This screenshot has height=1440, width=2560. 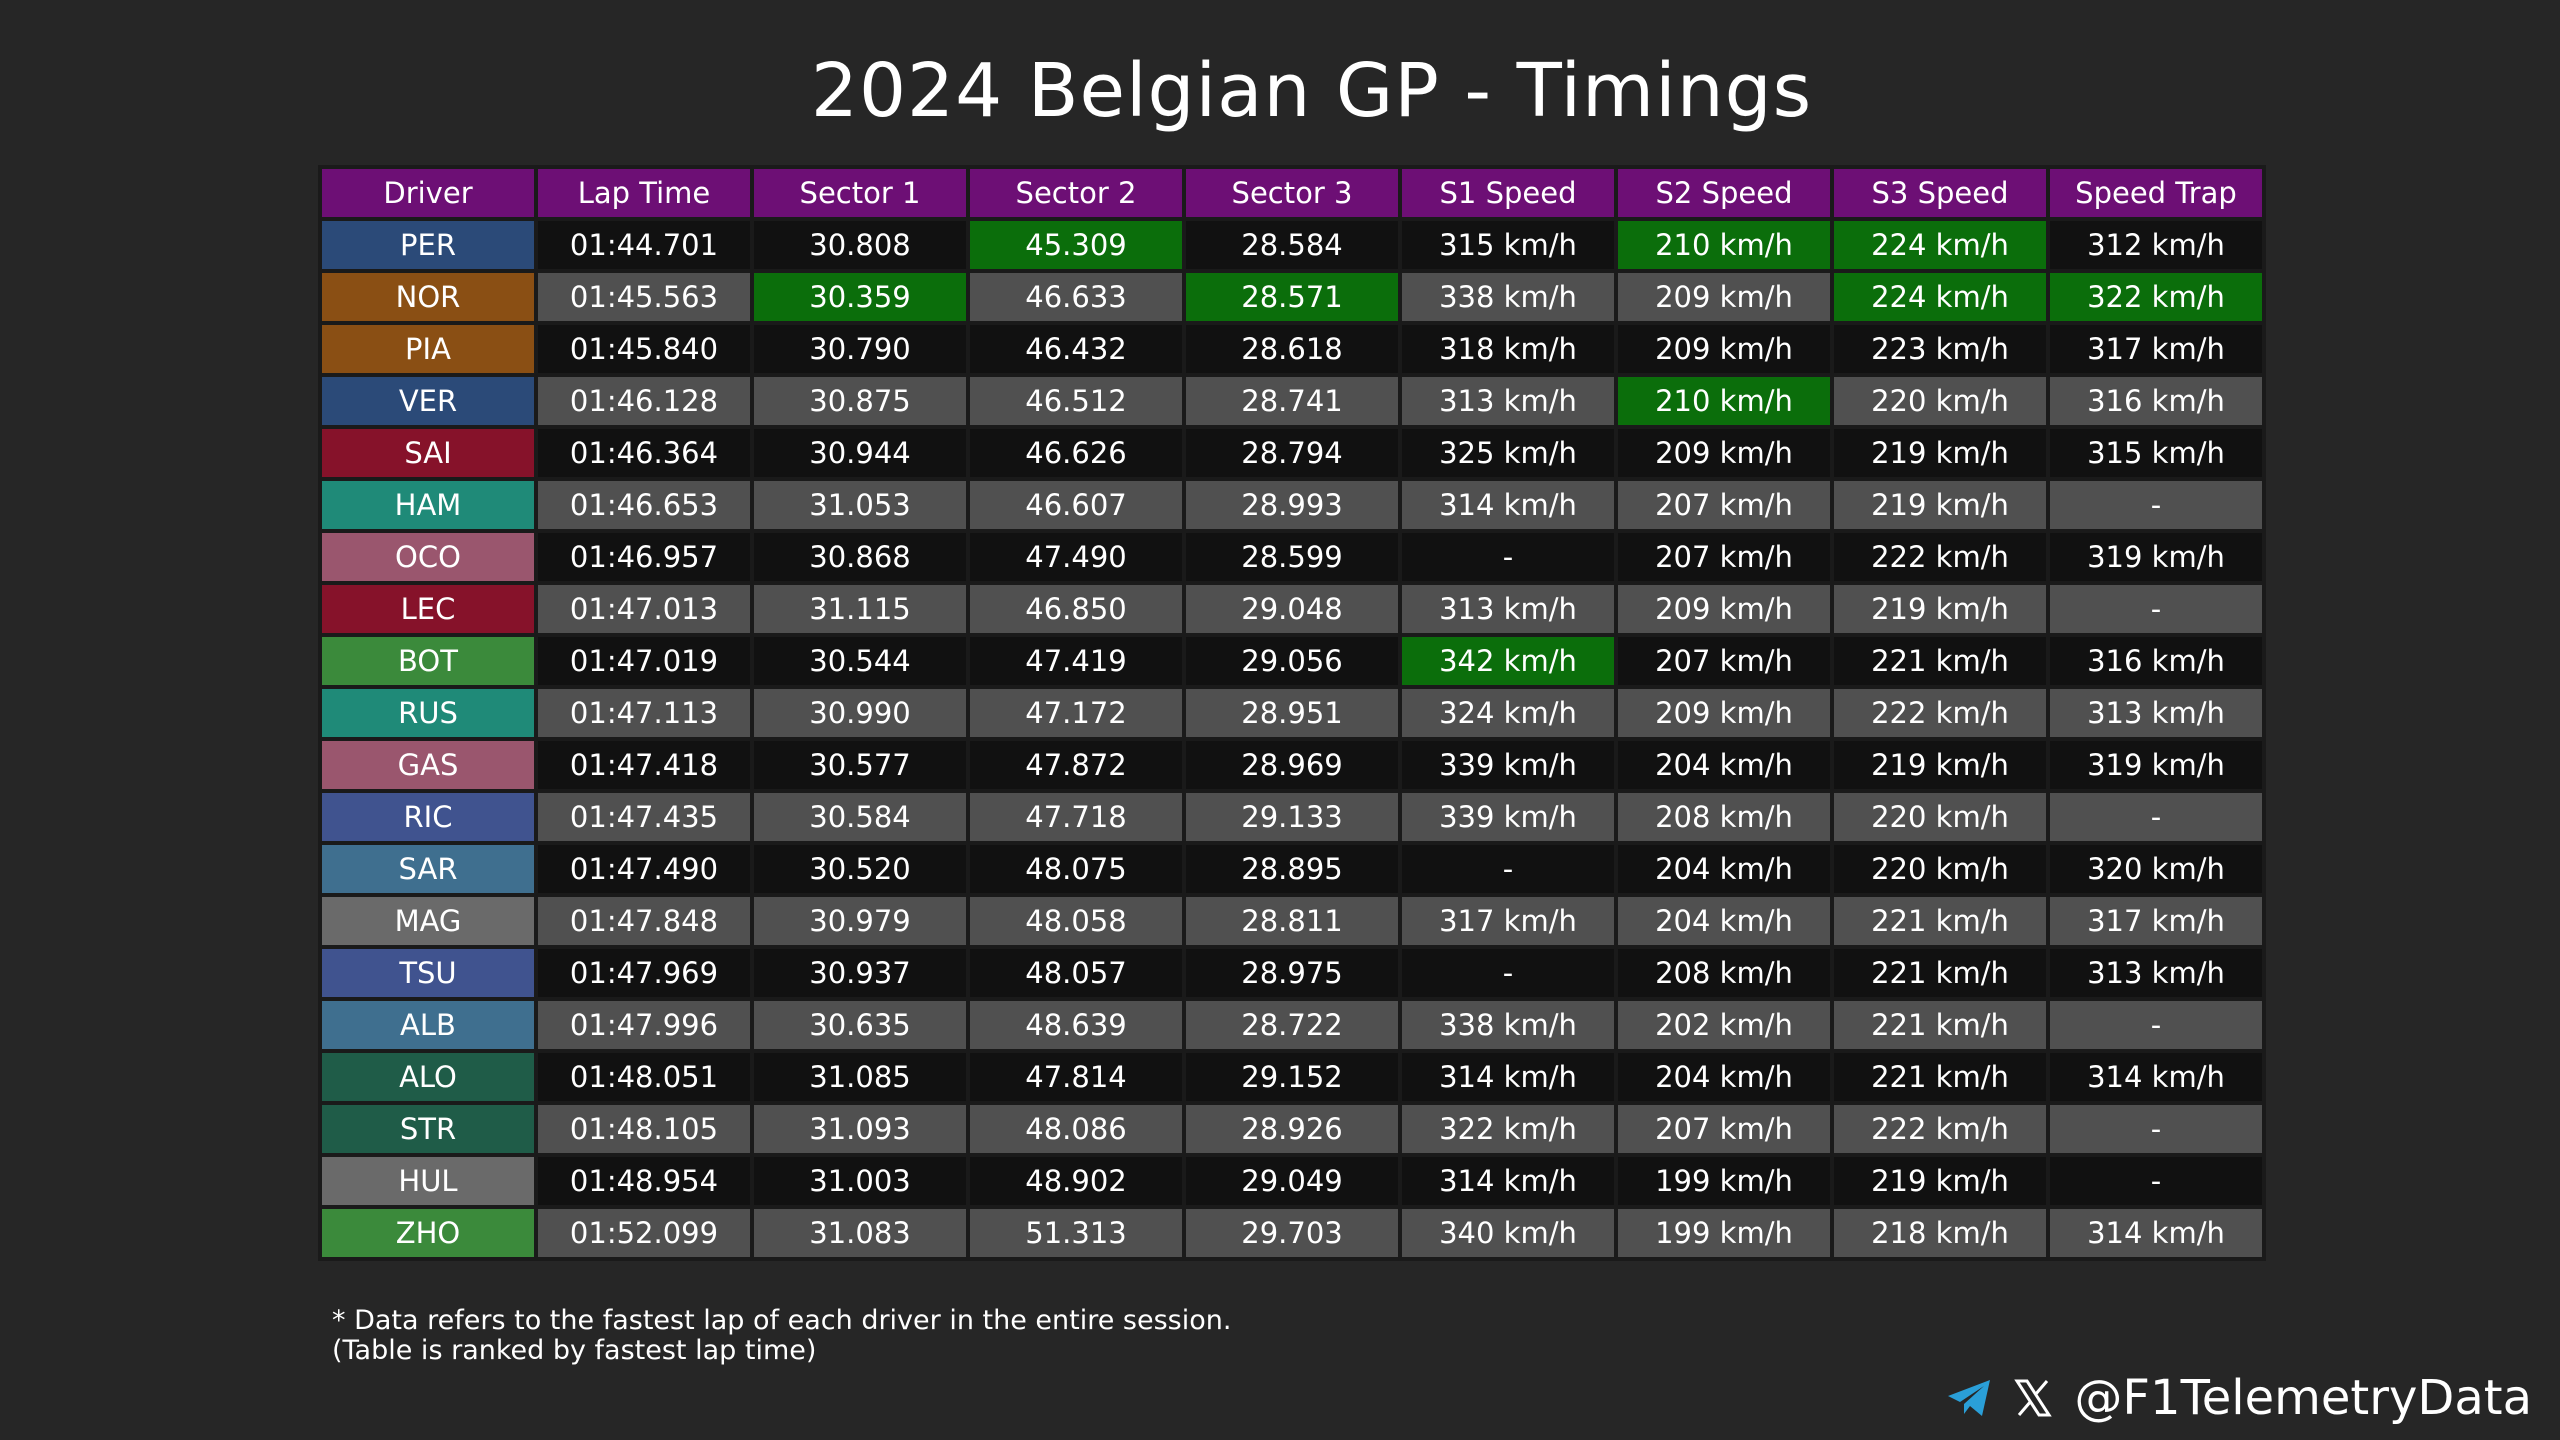 I want to click on s2-speed-cell: 208 km/h, so click(x=1724, y=817).